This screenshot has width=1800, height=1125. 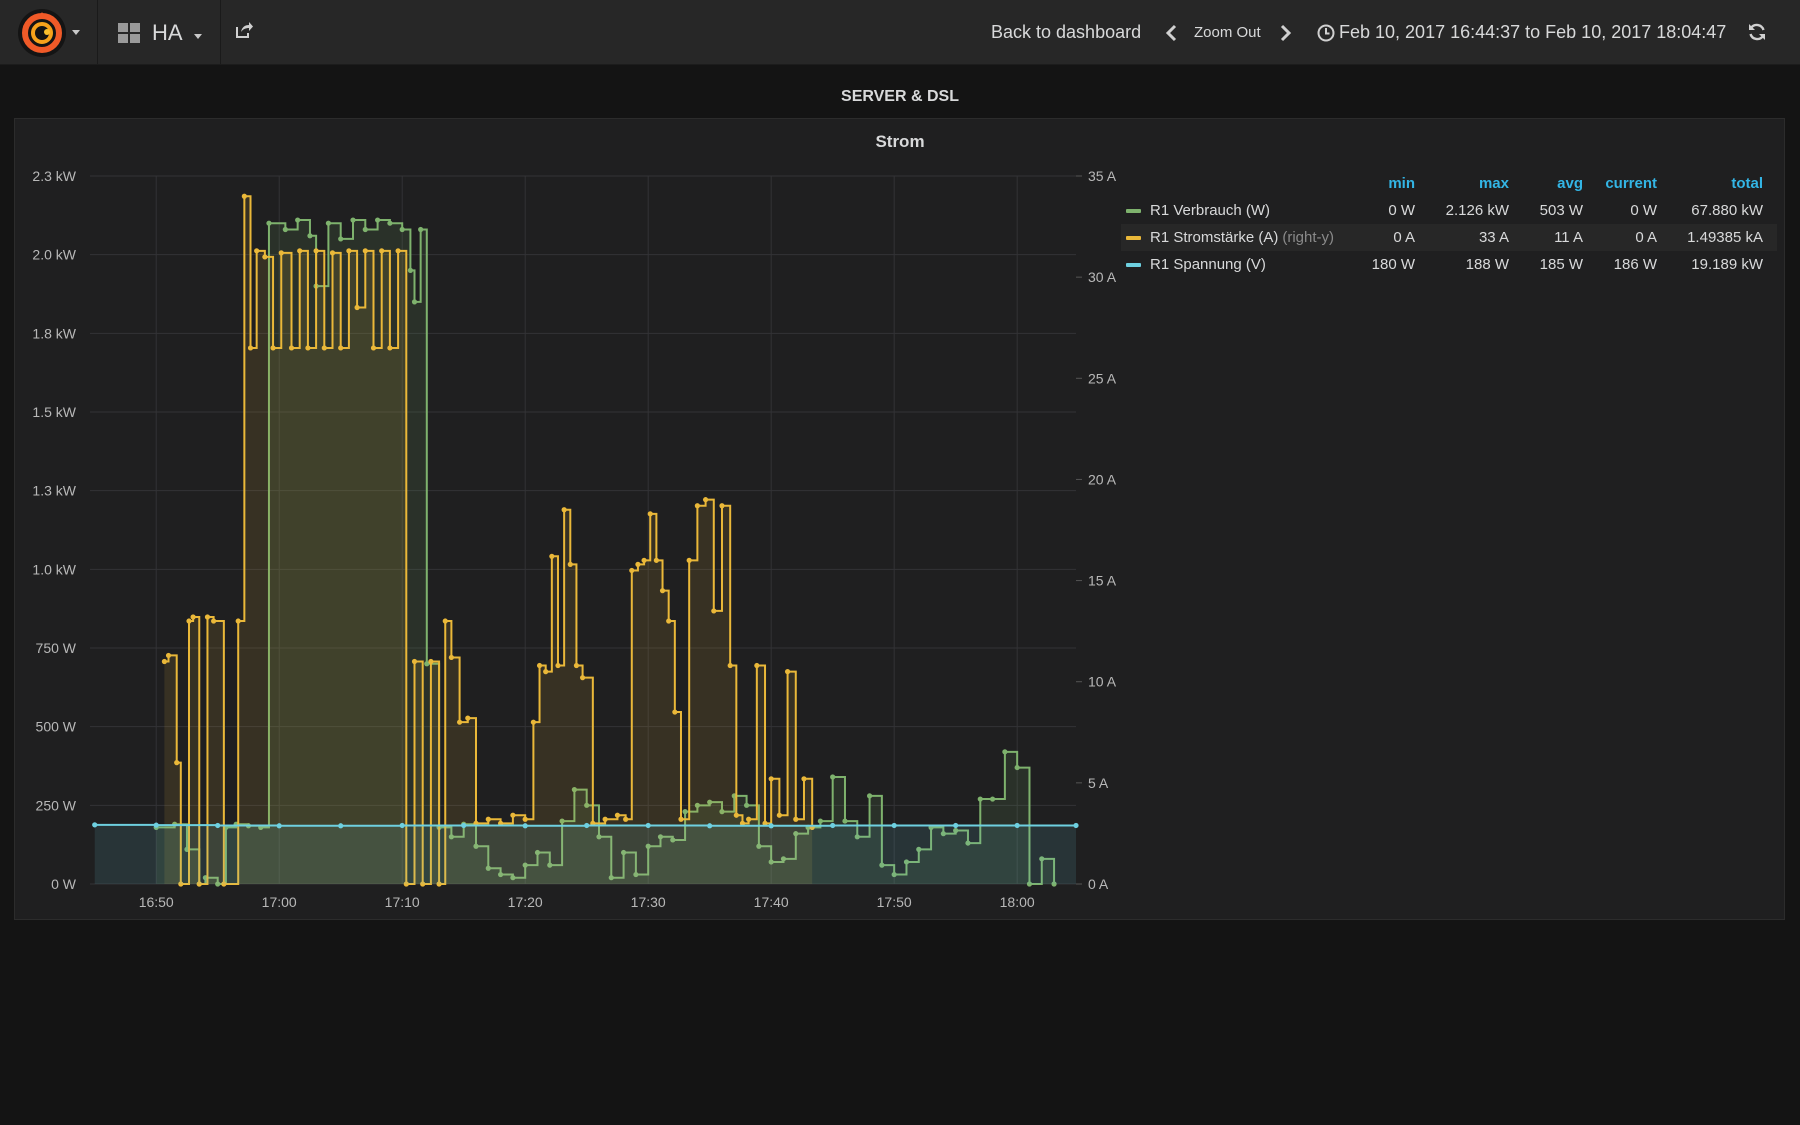 I want to click on legend-col-max: max, so click(x=1493, y=183).